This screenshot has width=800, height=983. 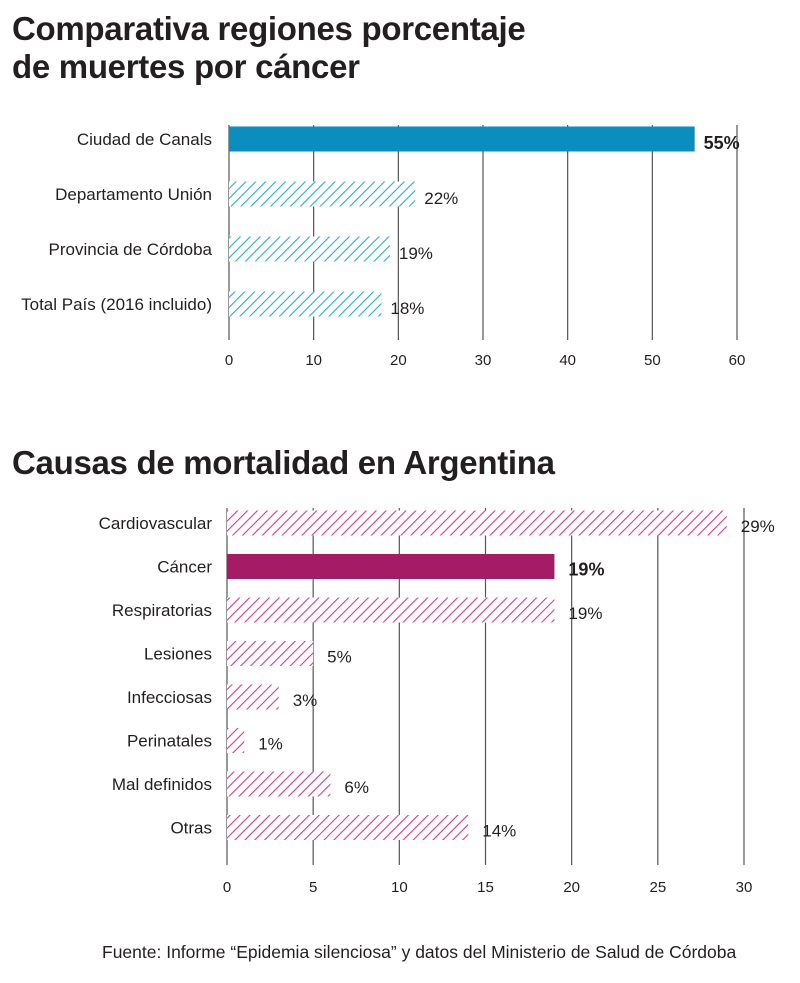 I want to click on value-label: 22%, so click(x=441, y=198).